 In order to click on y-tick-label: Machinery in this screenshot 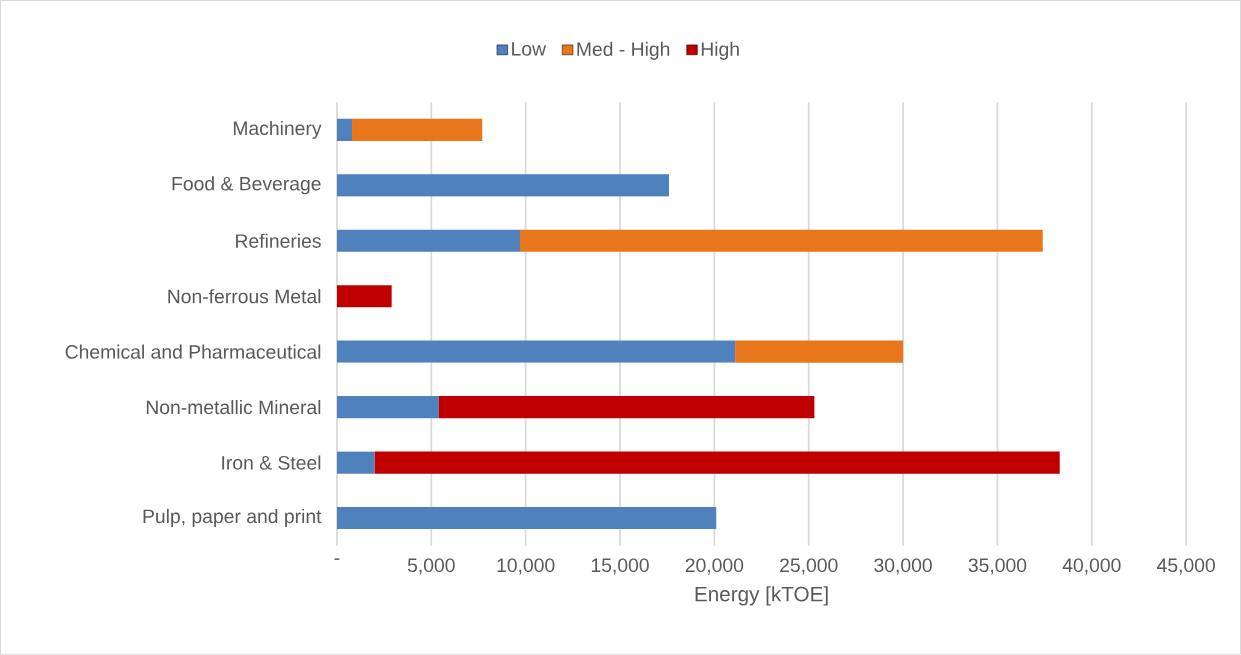, I will do `click(277, 129)`.